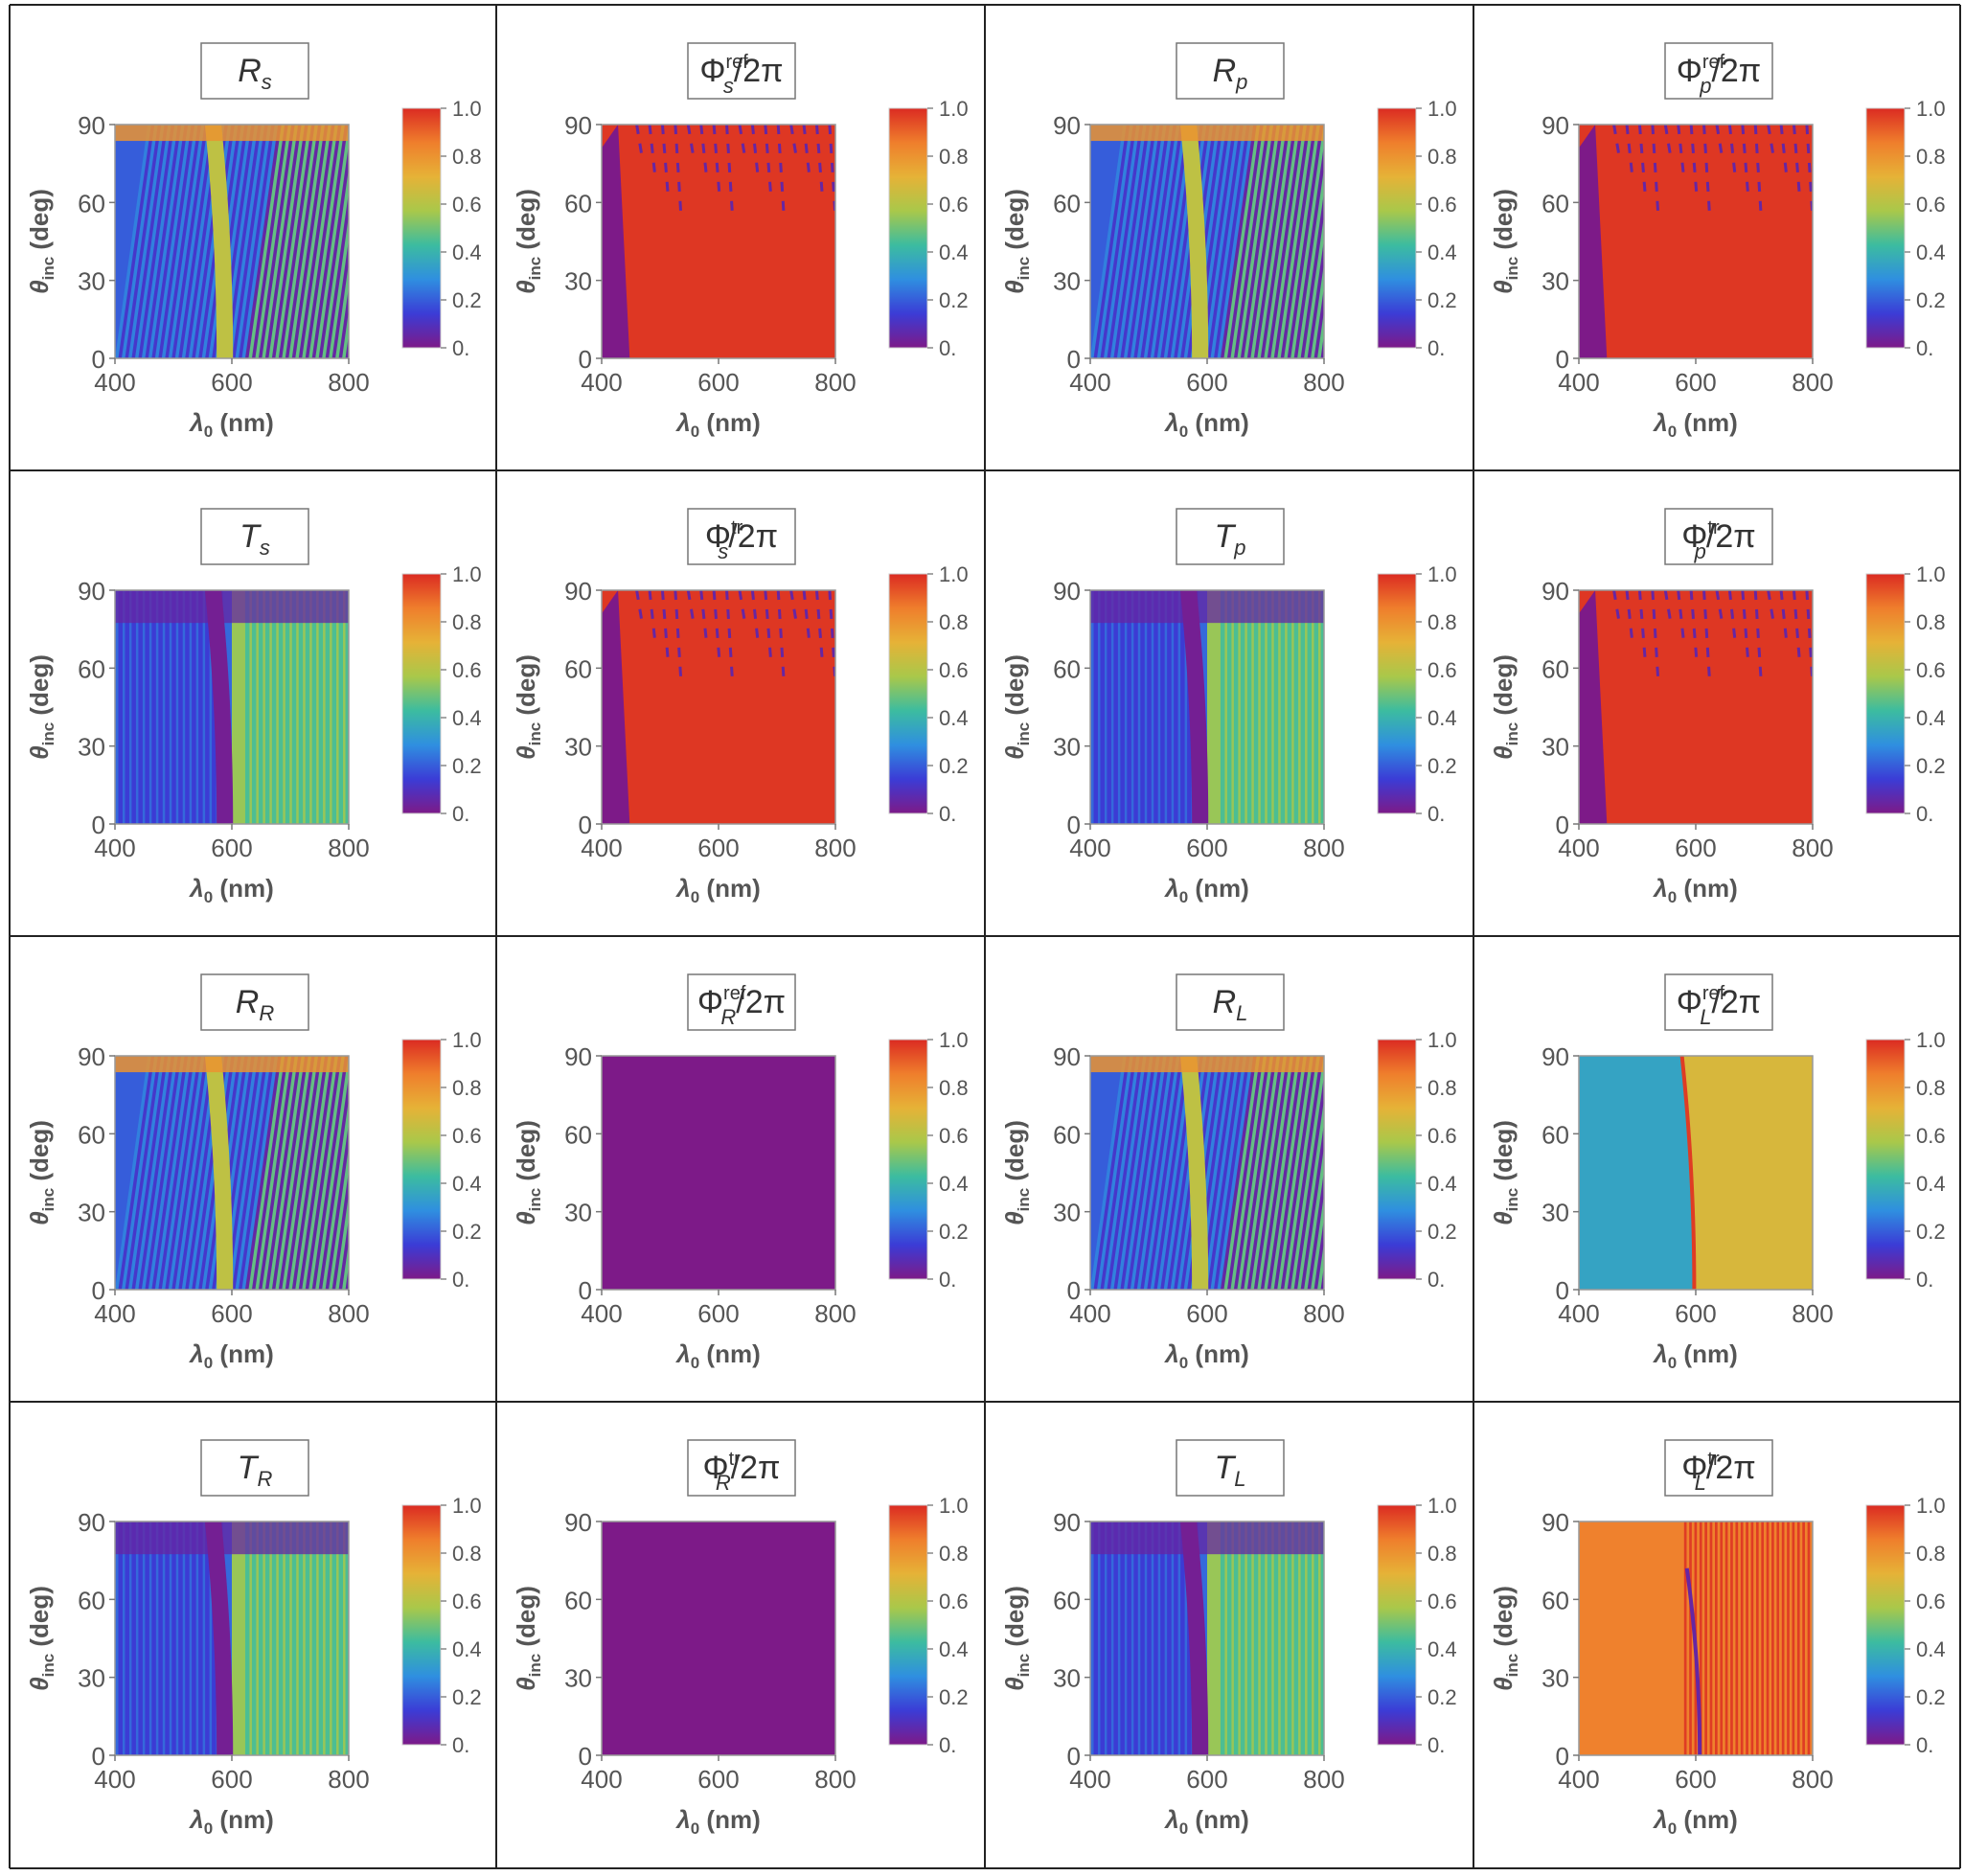 The image size is (1964, 1876). Describe the element at coordinates (741, 75) in the screenshot. I see `chart-title: Φref s/2π` at that location.